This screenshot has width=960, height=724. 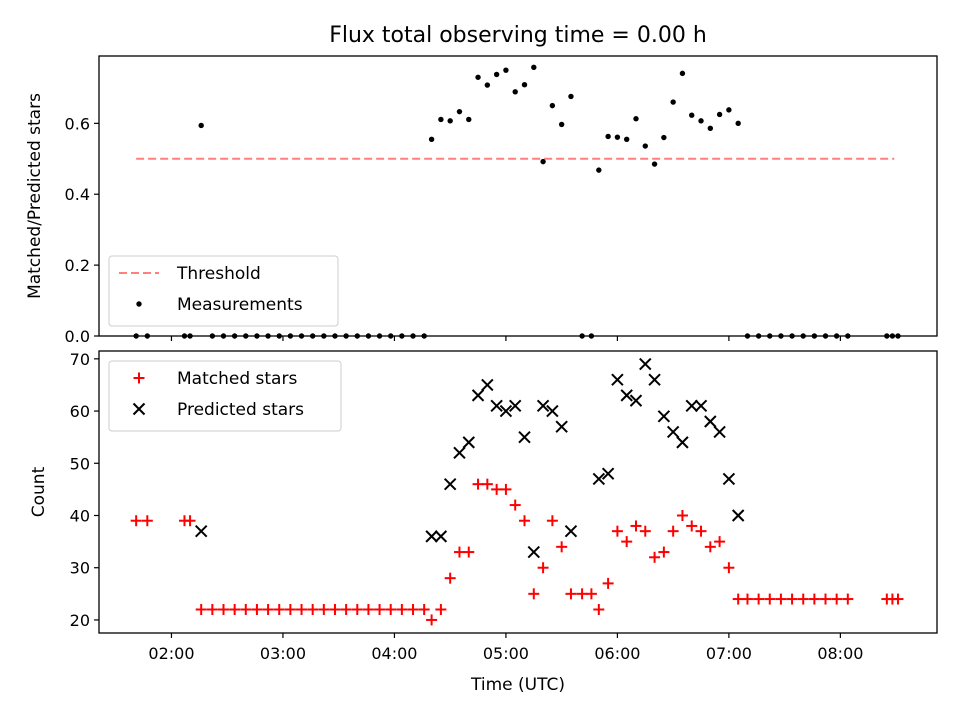 What do you see at coordinates (80, 620) in the screenshot?
I see `bottom-y-tick-label: 20` at bounding box center [80, 620].